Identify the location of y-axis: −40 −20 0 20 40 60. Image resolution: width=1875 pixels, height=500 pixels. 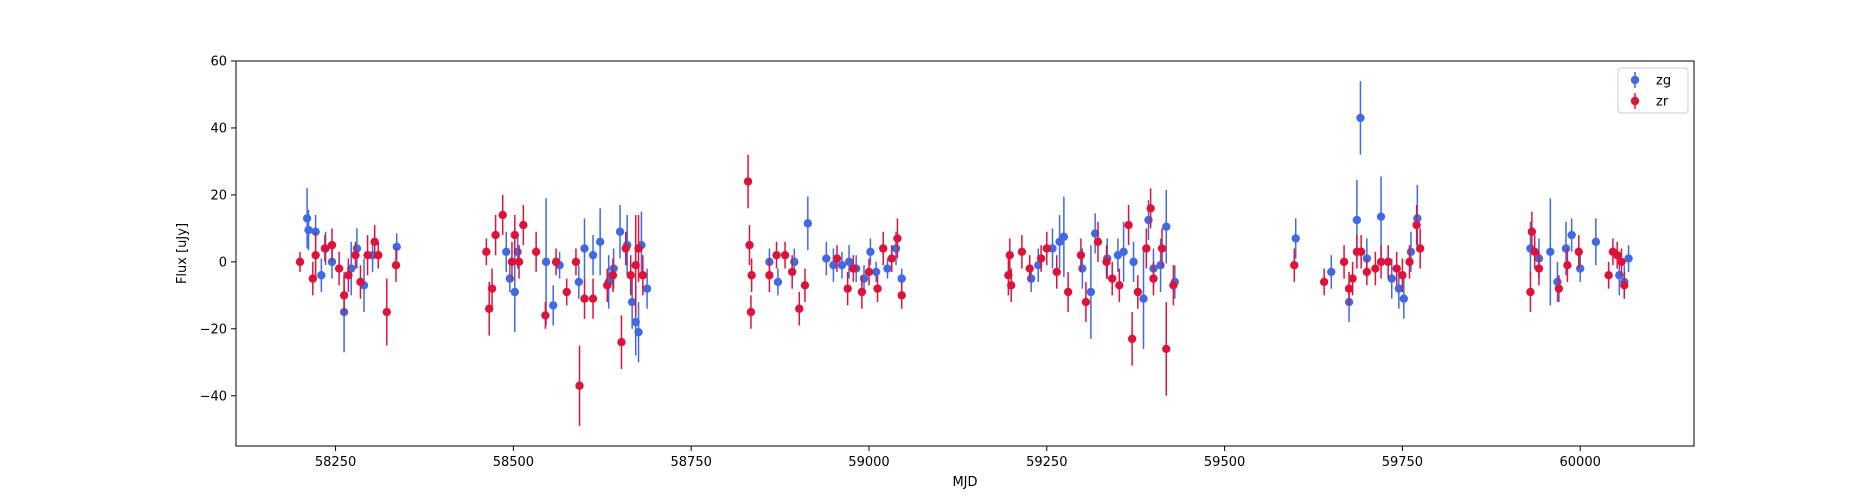
(218, 229).